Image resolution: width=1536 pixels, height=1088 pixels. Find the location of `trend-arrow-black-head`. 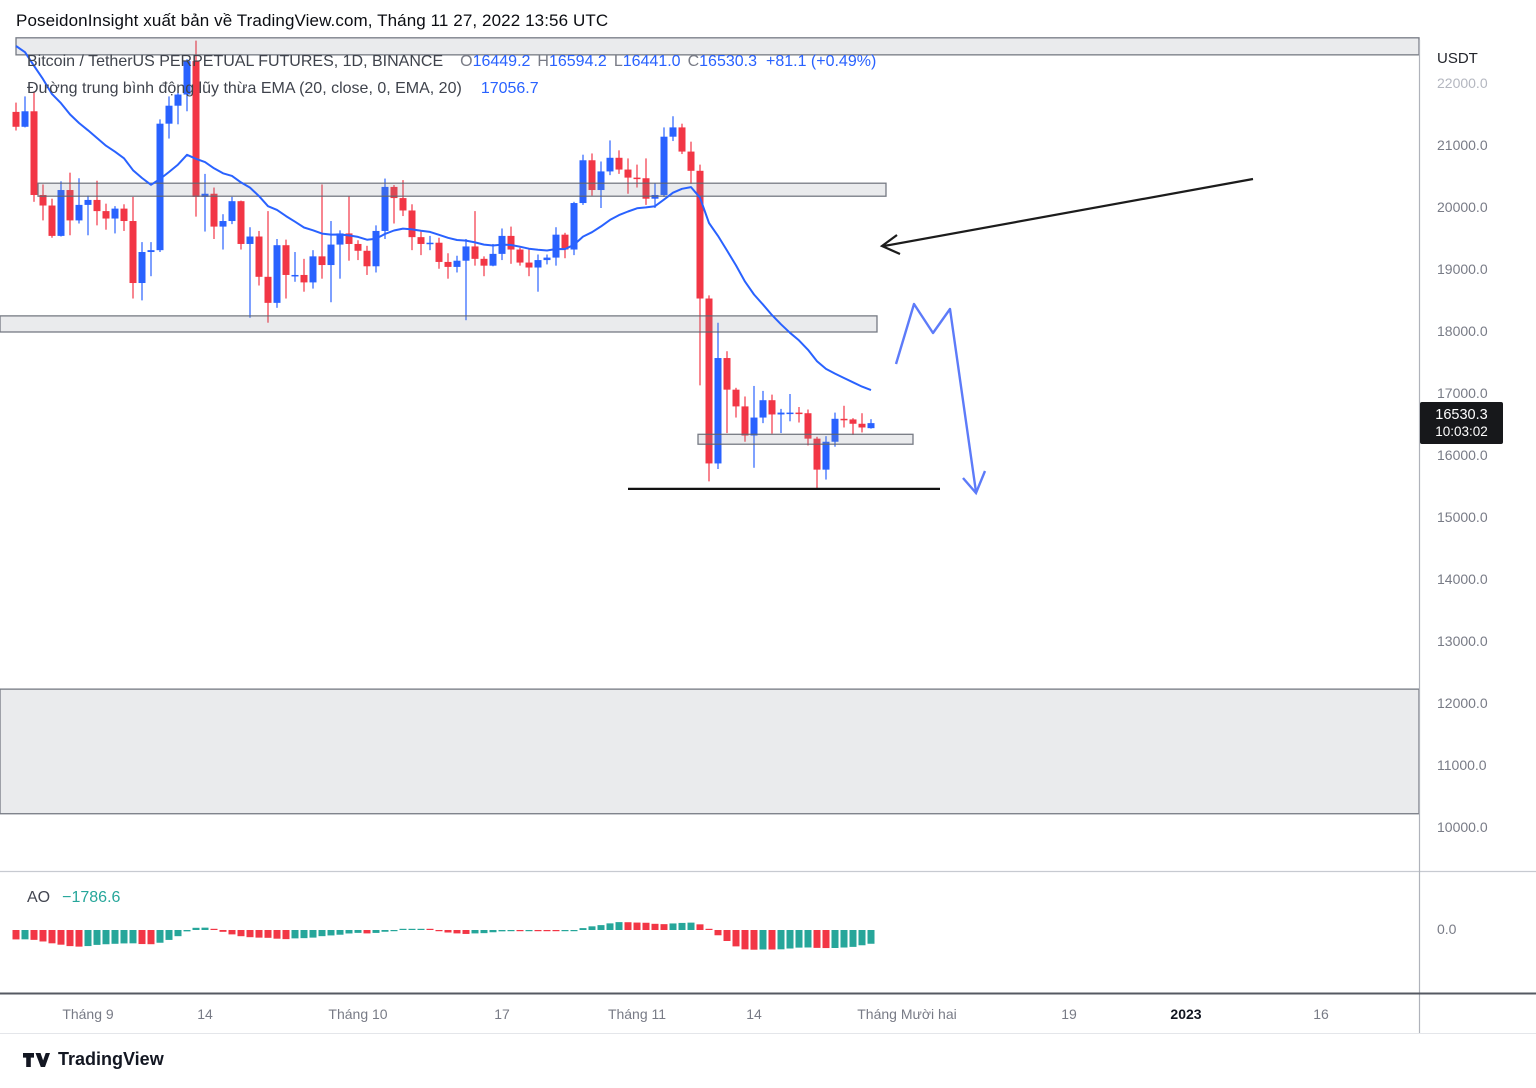

trend-arrow-black-head is located at coordinates (890, 245).